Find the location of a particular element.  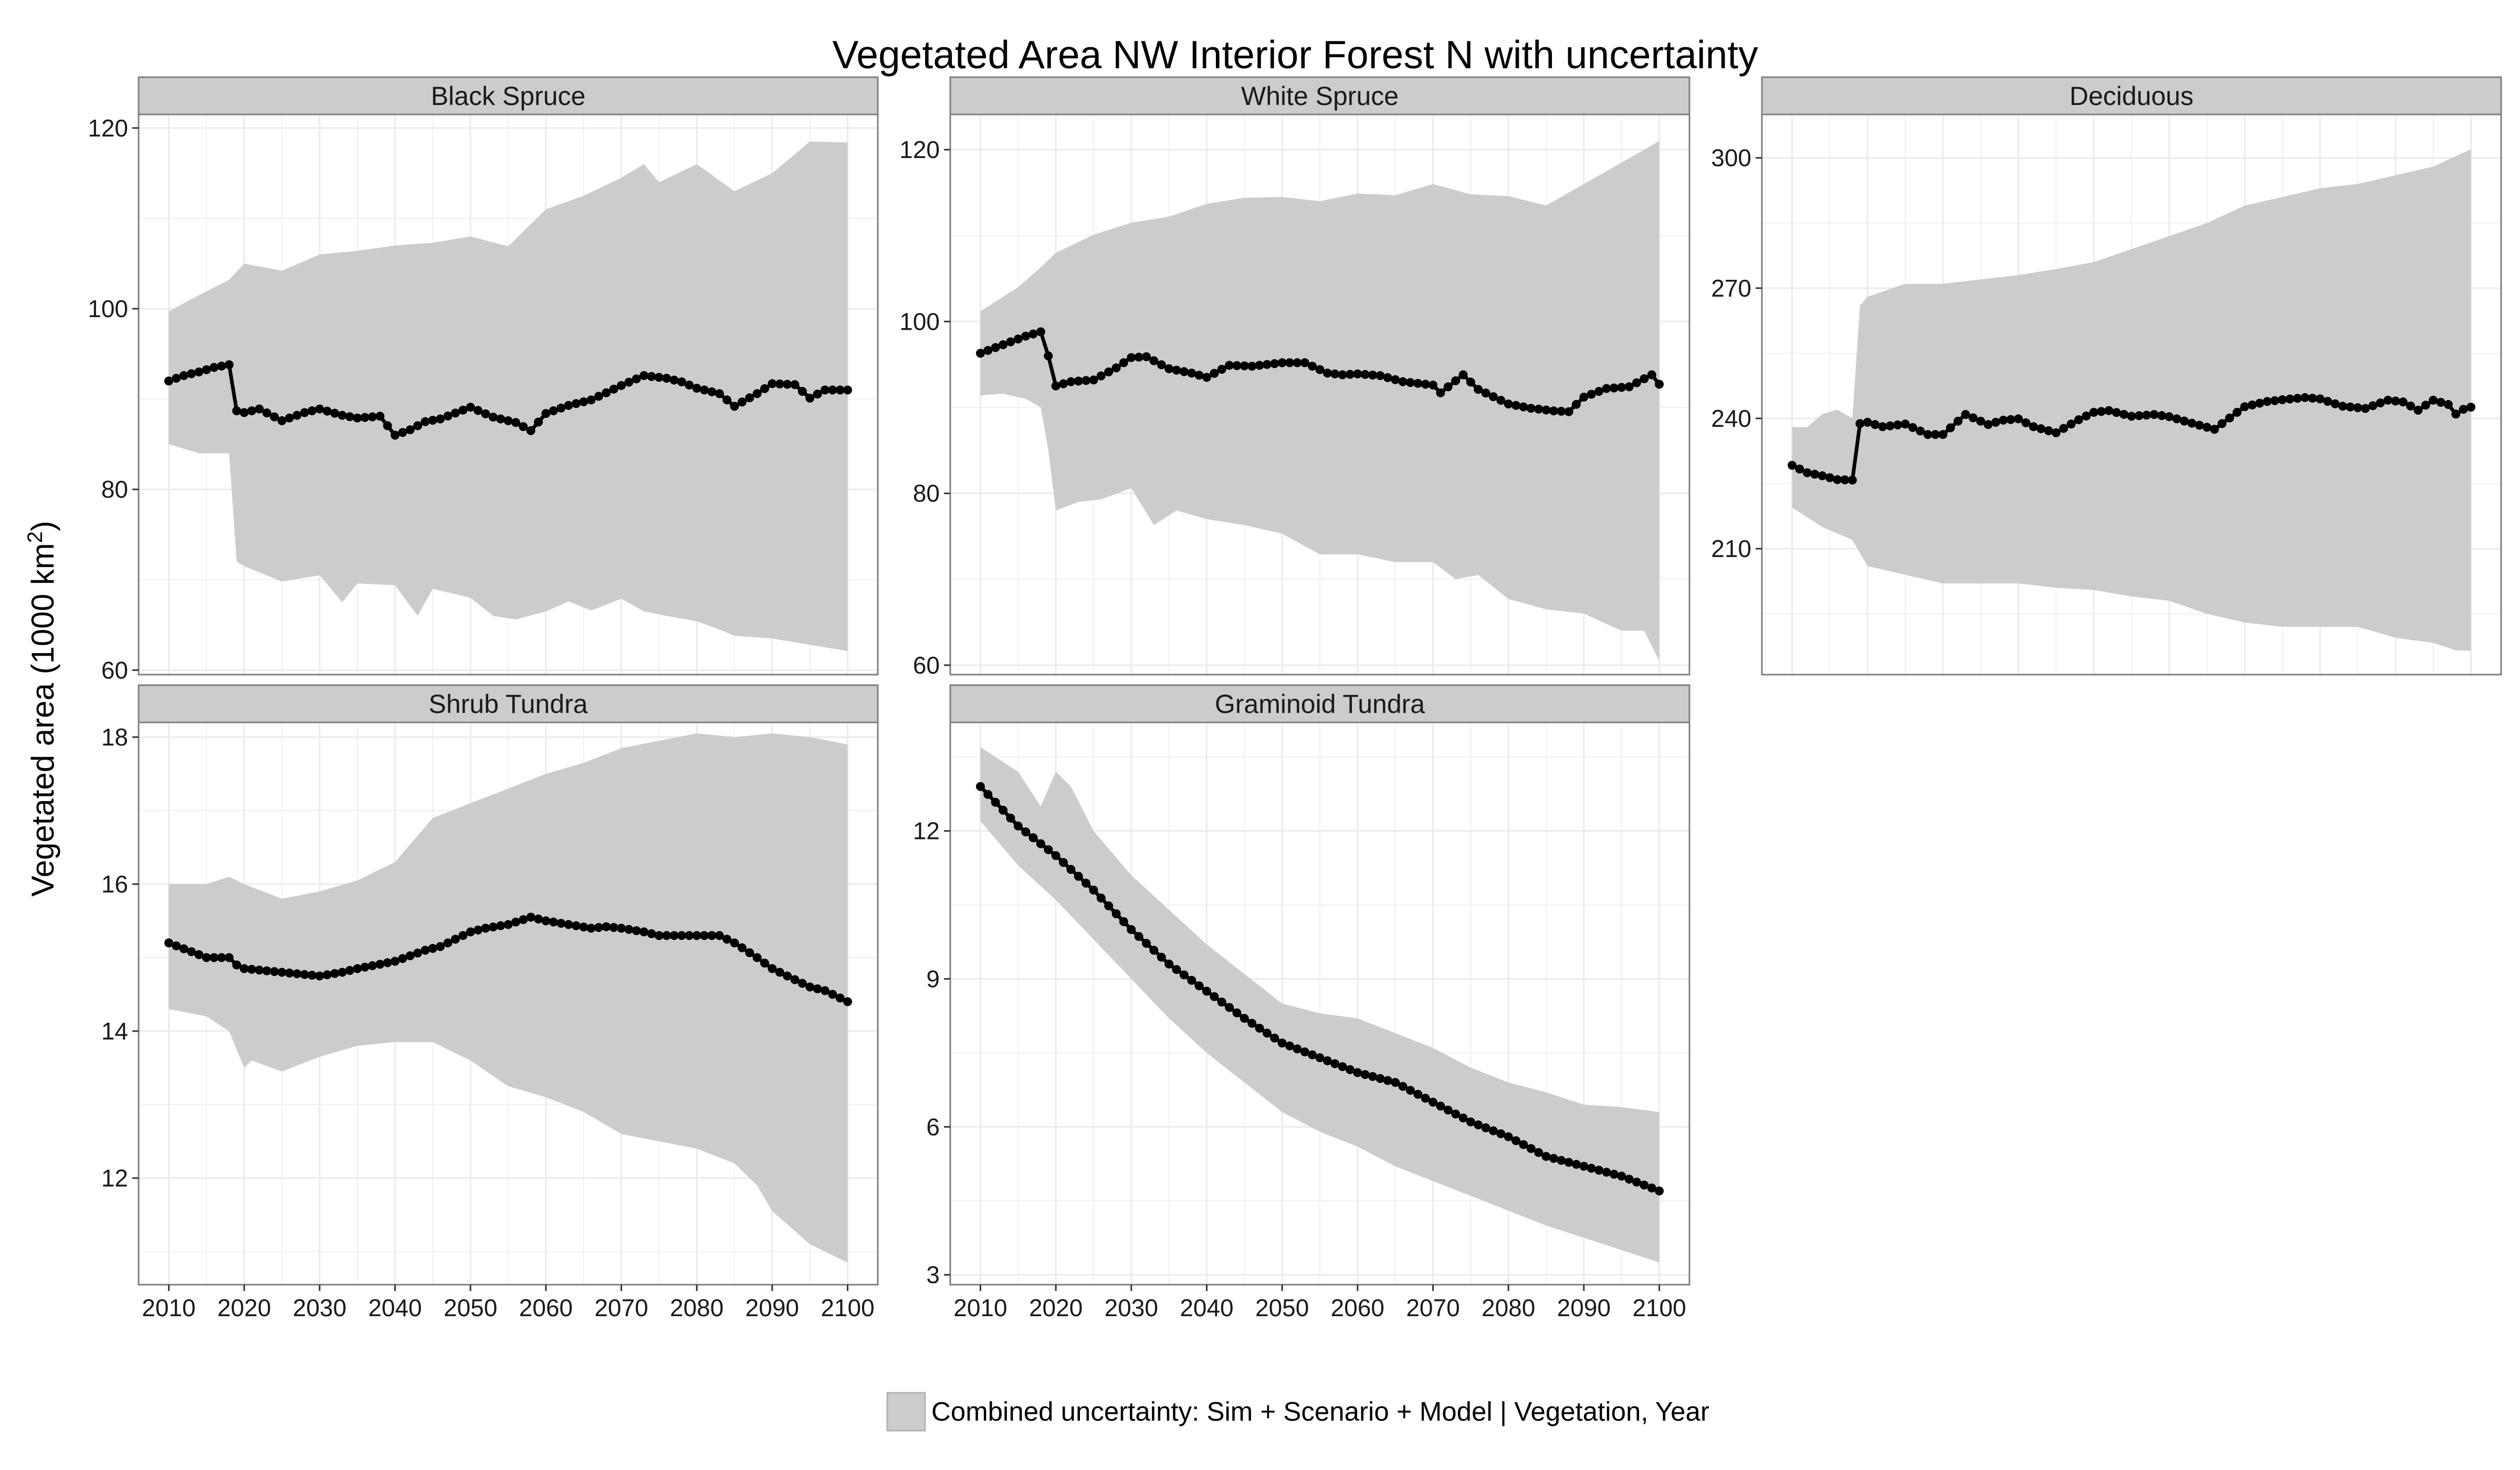

x-tick-label: 2050 is located at coordinates (470, 1307).